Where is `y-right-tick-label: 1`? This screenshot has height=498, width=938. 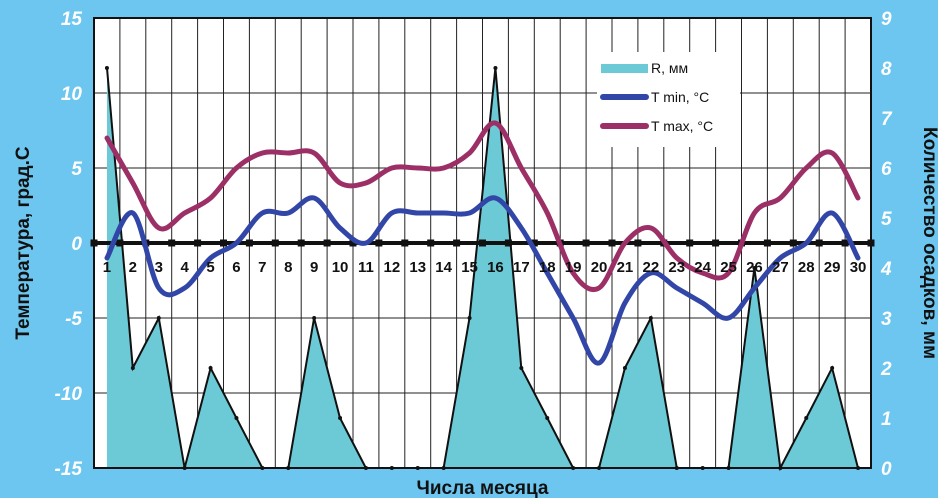
y-right-tick-label: 1 is located at coordinates (886, 419).